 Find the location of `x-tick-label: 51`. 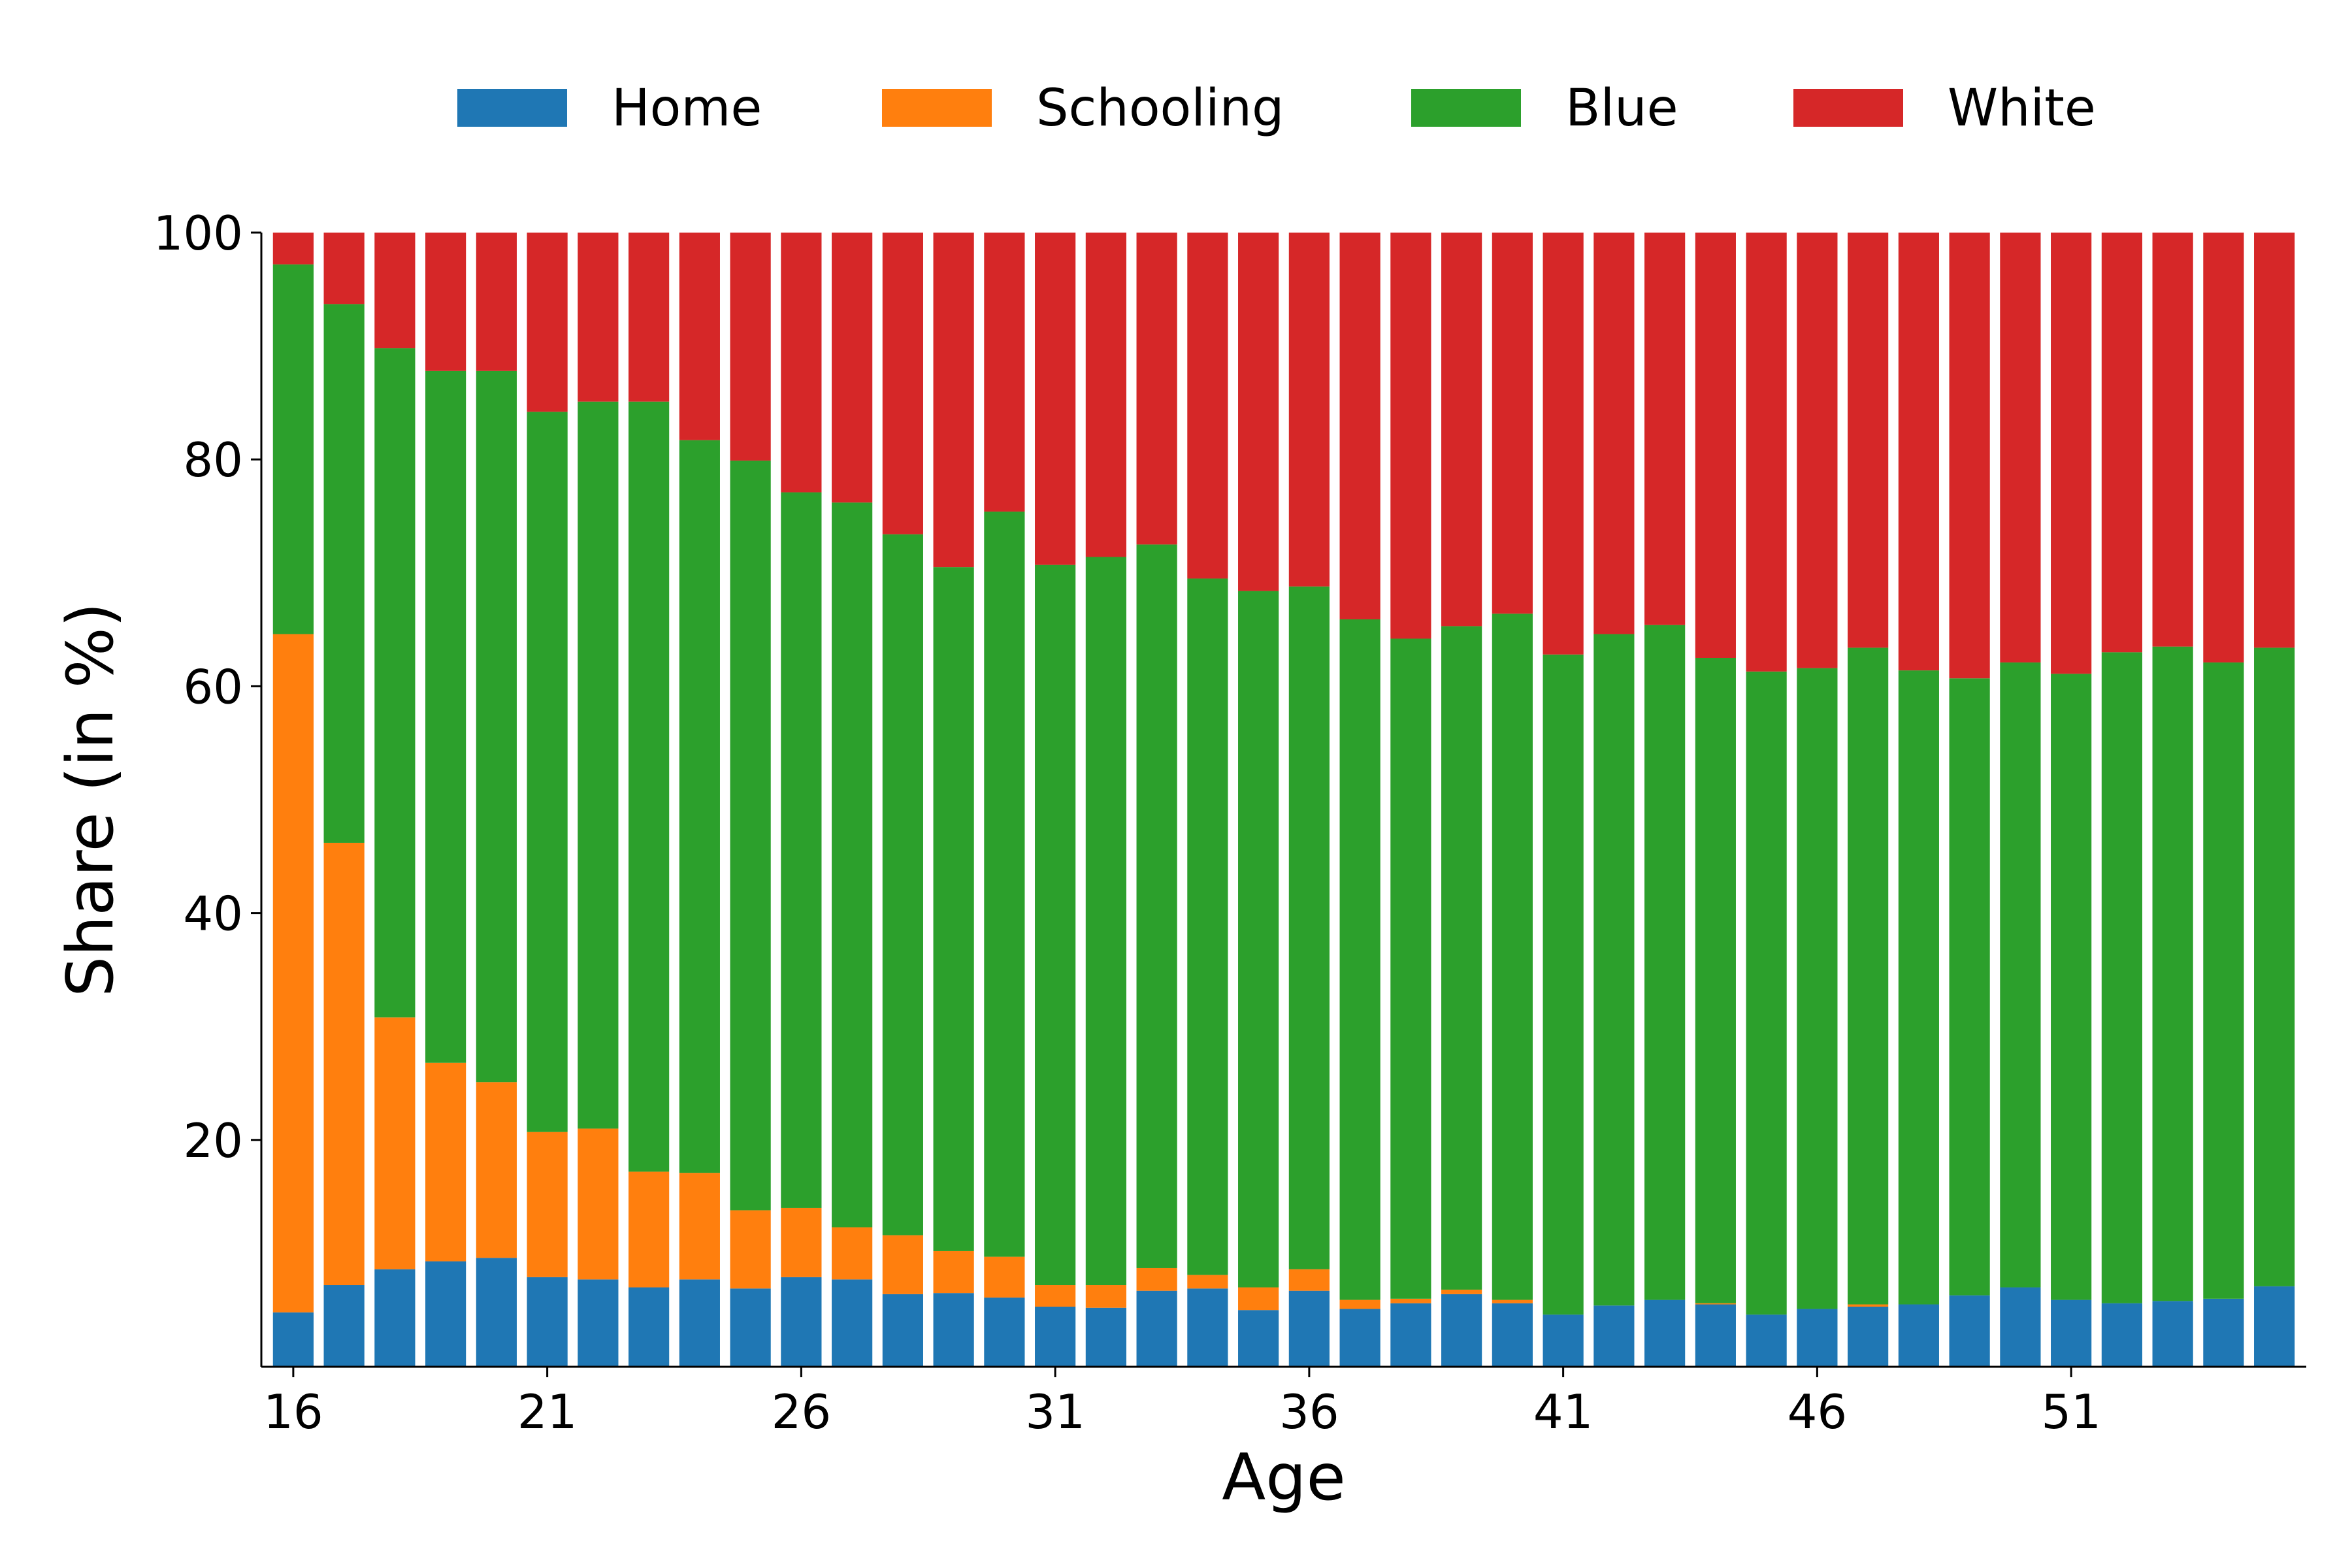

x-tick-label: 51 is located at coordinates (2071, 1411).